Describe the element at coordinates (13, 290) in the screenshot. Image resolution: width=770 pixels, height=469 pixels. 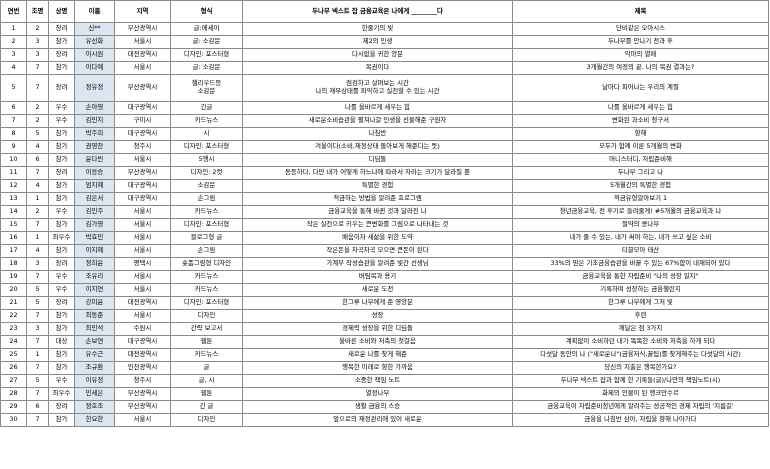
I see `cell-no: 20` at that location.